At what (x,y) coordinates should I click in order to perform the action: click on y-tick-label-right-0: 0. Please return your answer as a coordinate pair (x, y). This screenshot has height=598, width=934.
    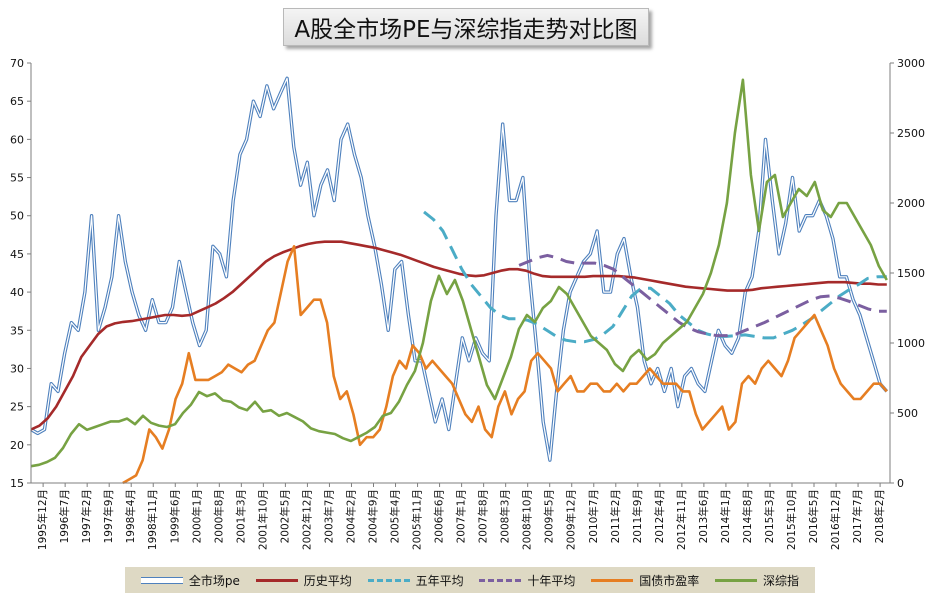
    Looking at the image, I should click on (900, 483).